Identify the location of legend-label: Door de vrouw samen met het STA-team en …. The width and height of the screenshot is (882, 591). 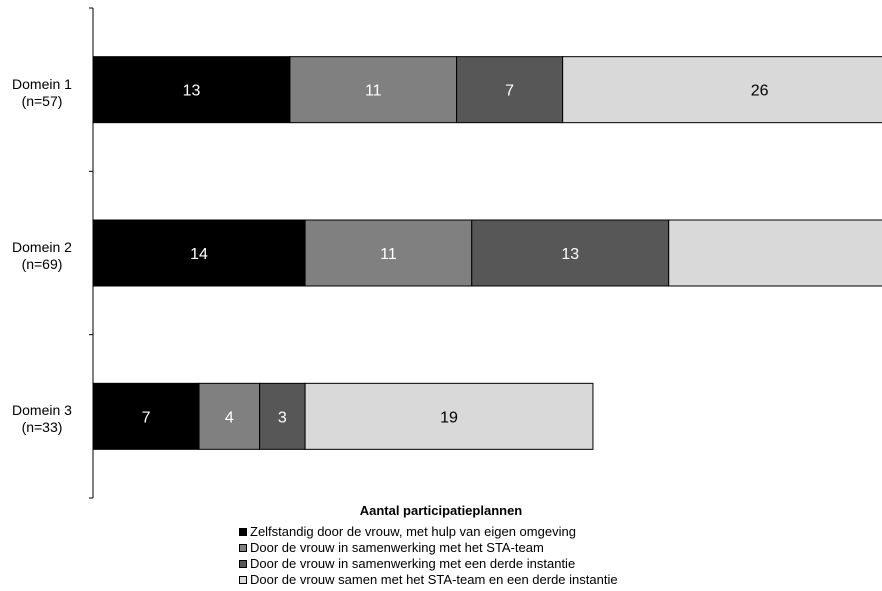
(434, 579).